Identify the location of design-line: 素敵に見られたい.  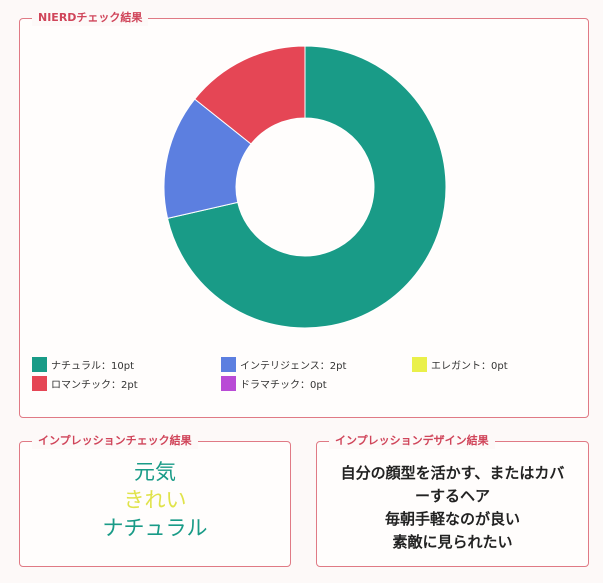
(452, 542).